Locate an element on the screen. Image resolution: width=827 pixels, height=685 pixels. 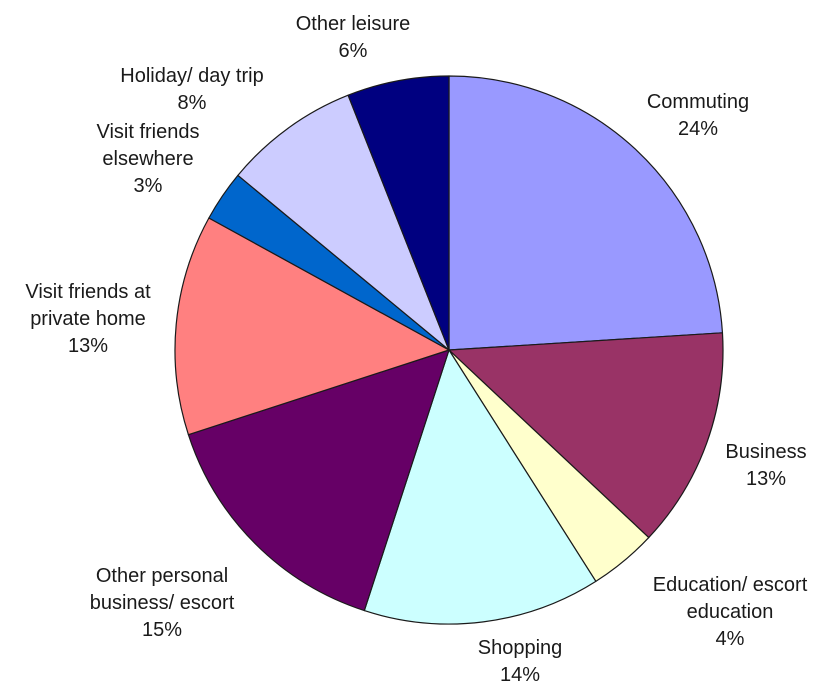
slice-category-label: Commuting is located at coordinates (698, 102).